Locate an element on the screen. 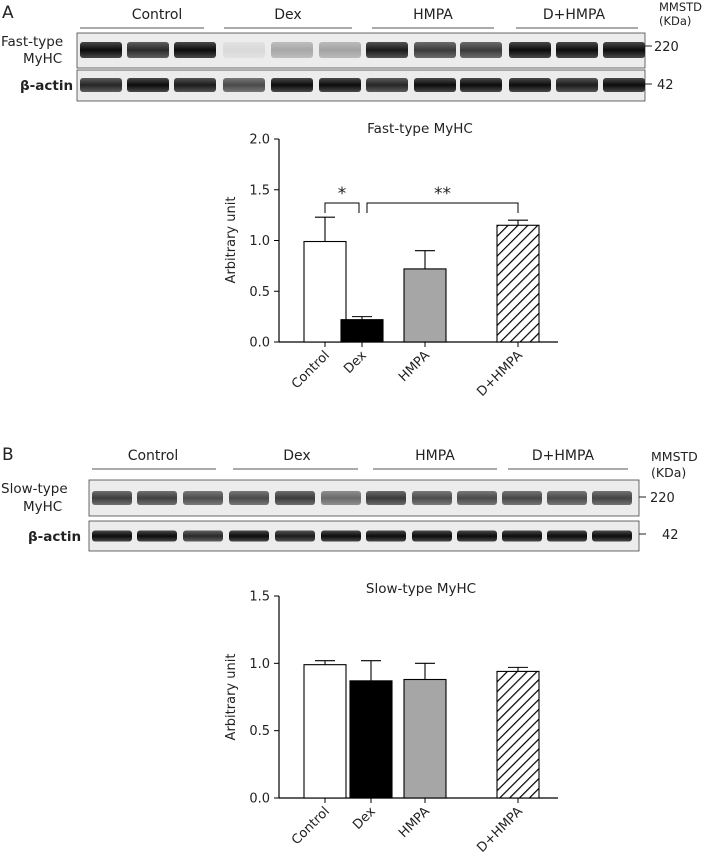 The width and height of the screenshot is (711, 866). panel-b-group-dhmpa: D+HMPA is located at coordinates (563, 456).